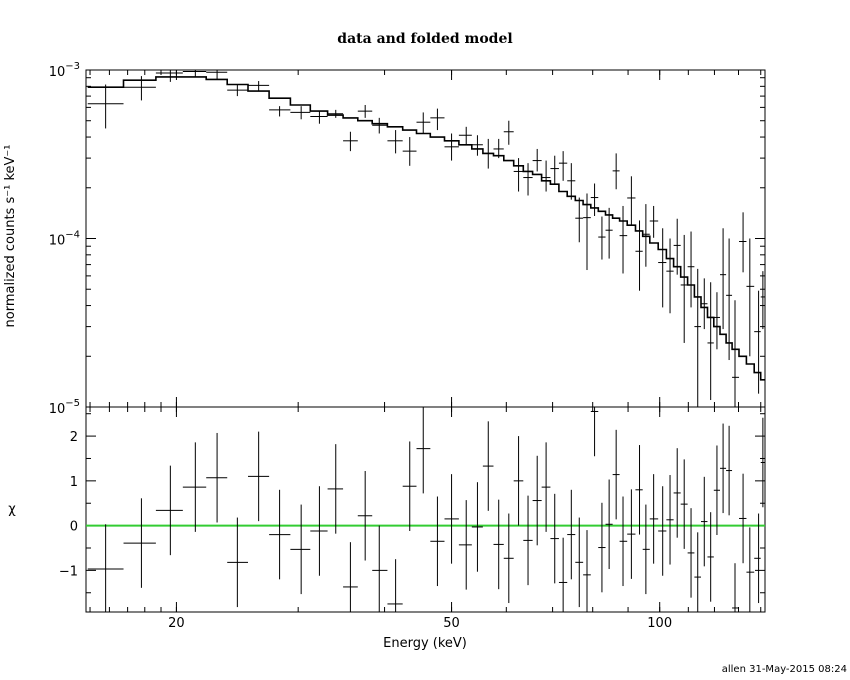 This screenshot has height=680, width=850. Describe the element at coordinates (74, 437) in the screenshot. I see `y-tick-label: 2` at that location.